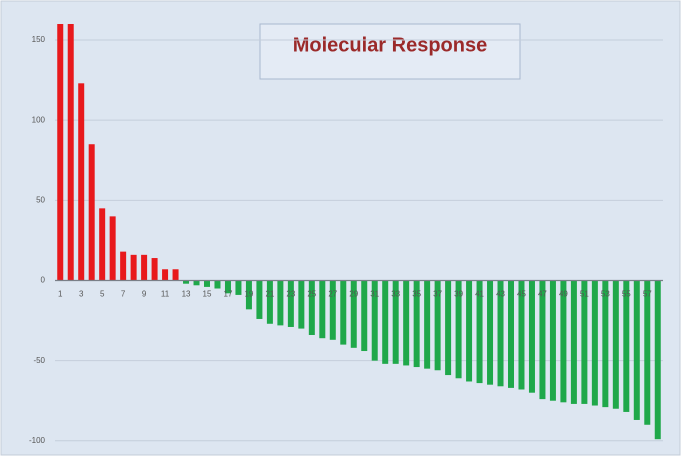  I want to click on x-tick-label: 21, so click(269, 294).